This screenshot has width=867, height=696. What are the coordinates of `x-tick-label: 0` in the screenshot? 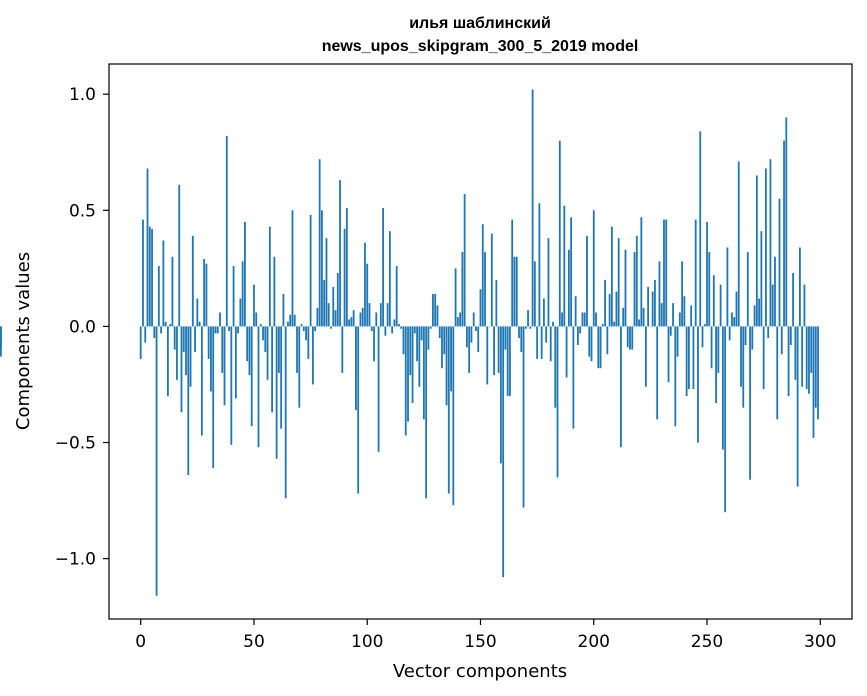 It's located at (140, 642).